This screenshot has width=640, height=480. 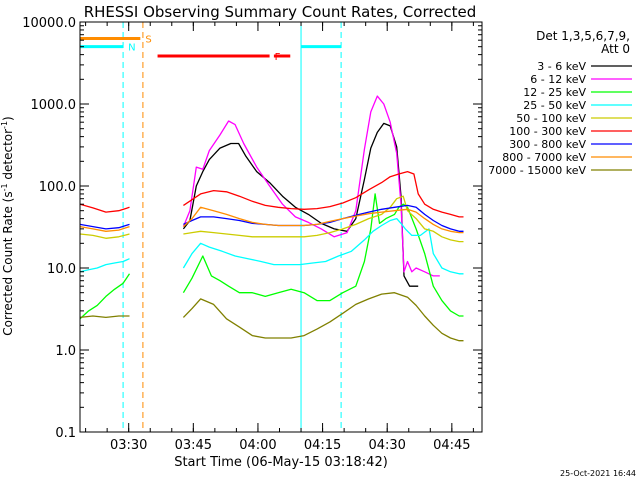 I want to click on legend-header-line-2: Att 0, so click(x=615, y=49).